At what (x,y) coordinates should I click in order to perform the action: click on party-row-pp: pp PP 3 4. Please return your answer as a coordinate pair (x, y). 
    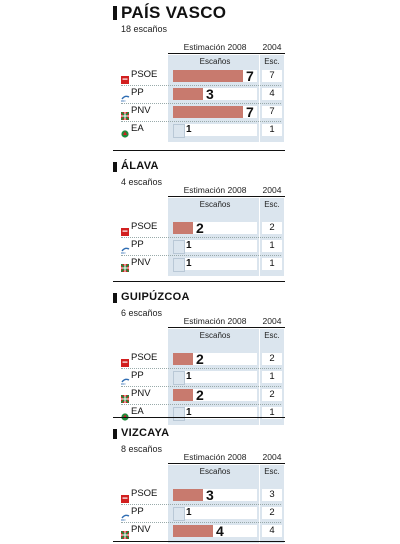
    Looking at the image, I should click on (200, 94).